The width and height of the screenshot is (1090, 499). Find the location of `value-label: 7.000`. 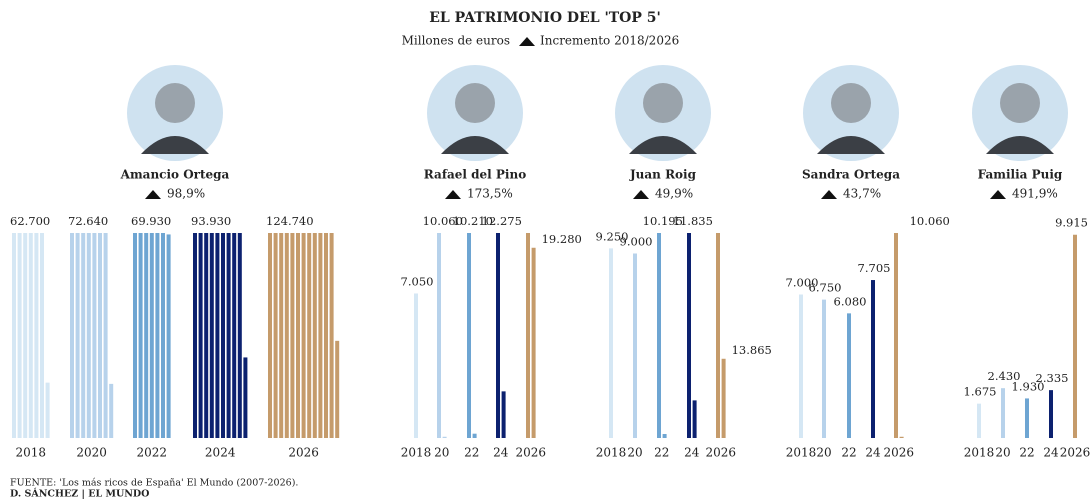

value-label: 7.000 is located at coordinates (802, 283).